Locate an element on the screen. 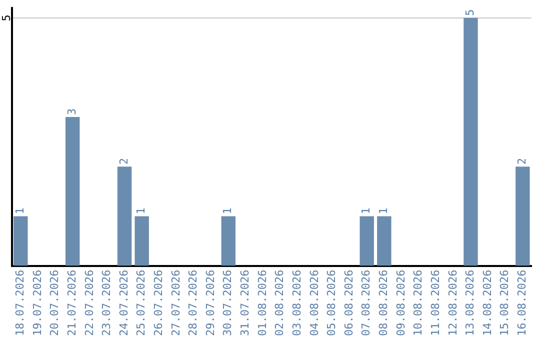 This screenshot has height=340, width=540. x-tick-label: 07.08.2026 is located at coordinates (366, 303).